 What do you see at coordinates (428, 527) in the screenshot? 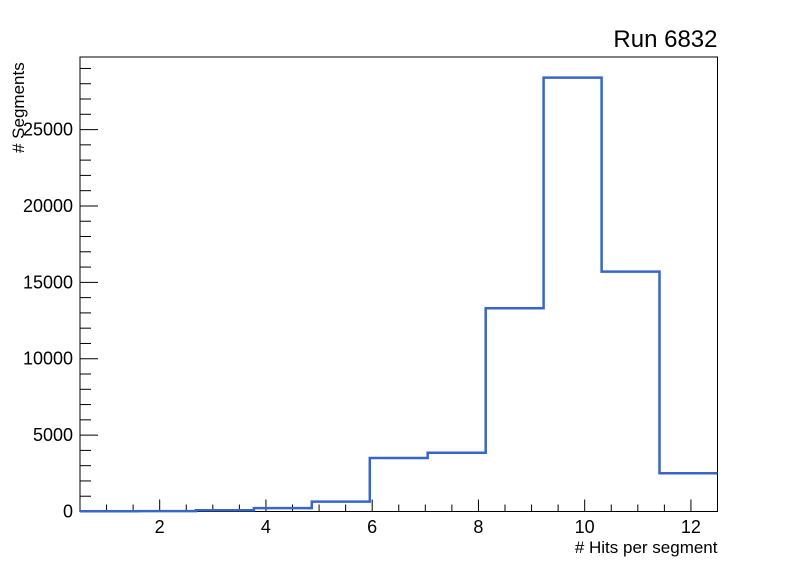
I see `x-axis-tick-labels: 2 4 6 8 10 12` at bounding box center [428, 527].